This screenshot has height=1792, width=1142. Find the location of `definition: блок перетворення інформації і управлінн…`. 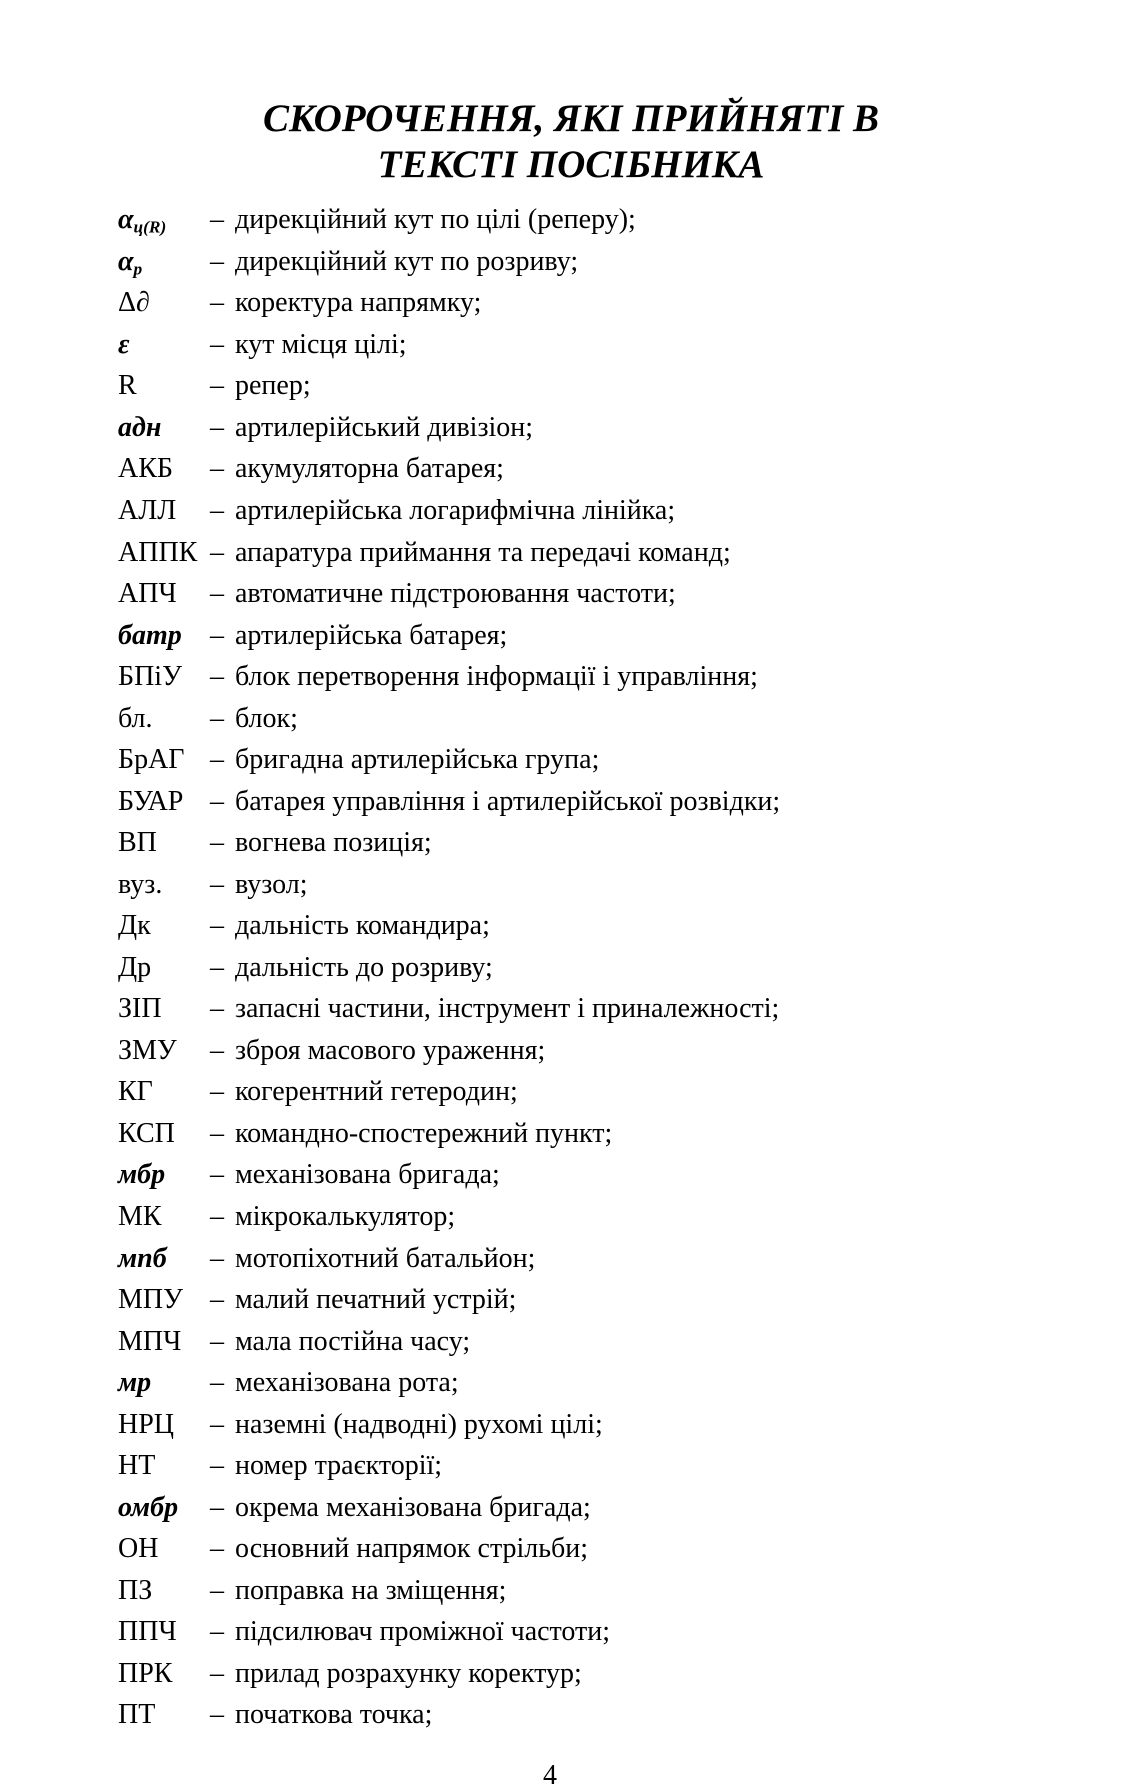

definition: блок перетворення інформації і управлінн… is located at coordinates (496, 677).